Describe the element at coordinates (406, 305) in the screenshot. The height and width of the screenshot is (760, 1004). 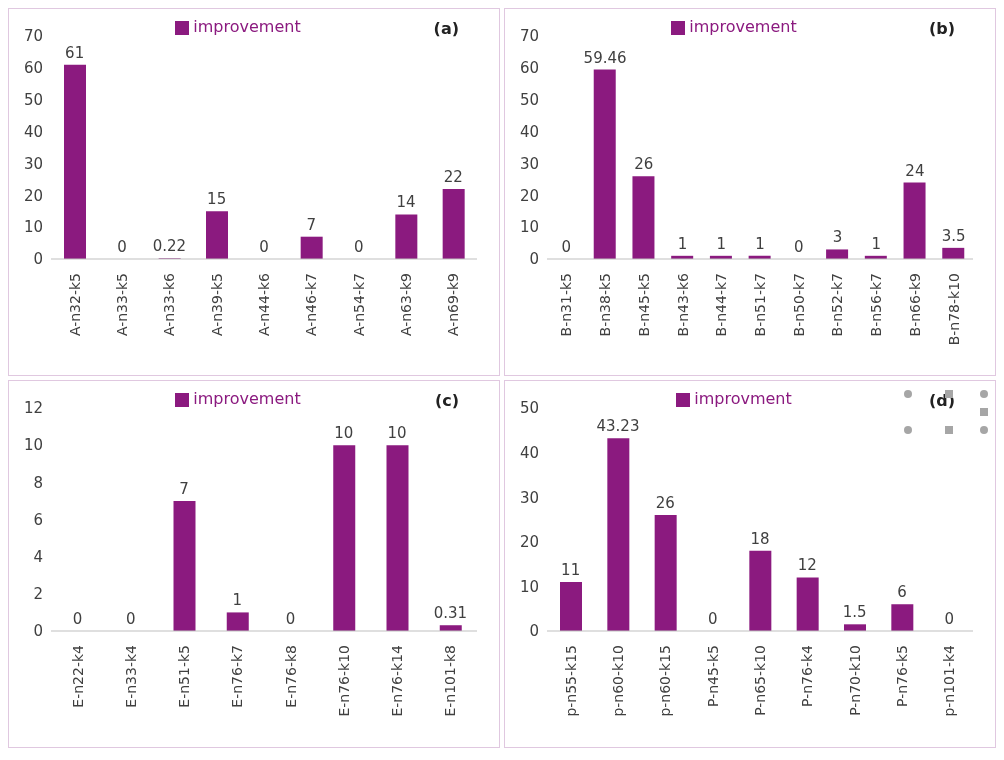
I see `x-tick-label: A-n63-k9` at that location.